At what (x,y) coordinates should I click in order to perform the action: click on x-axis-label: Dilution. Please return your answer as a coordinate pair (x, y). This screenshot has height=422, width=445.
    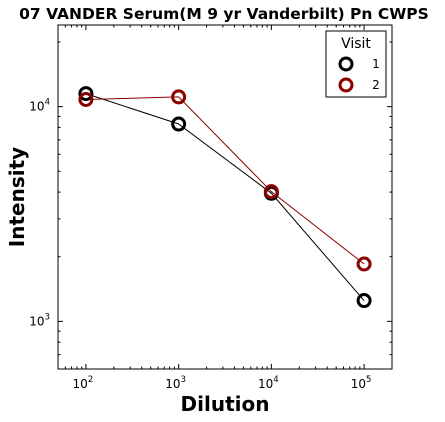
    Looking at the image, I should click on (225, 404).